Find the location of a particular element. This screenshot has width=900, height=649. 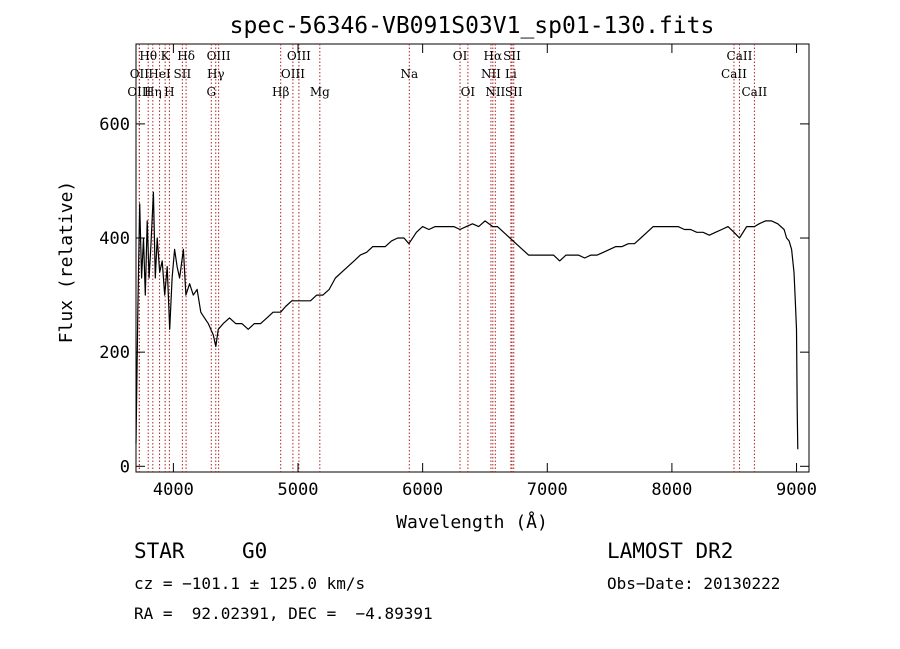

line-label-20: Hα is located at coordinates (493, 56).